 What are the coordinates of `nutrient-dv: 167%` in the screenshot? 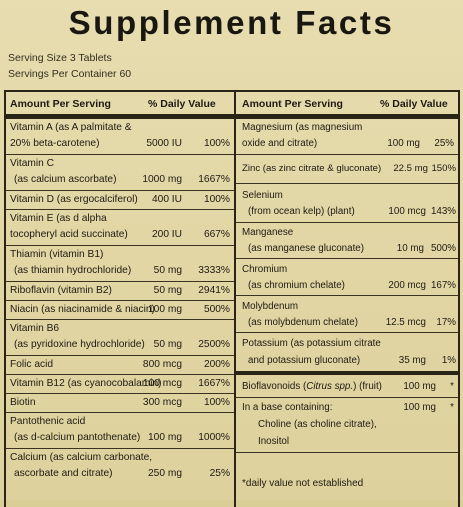 It's located at (443, 285).